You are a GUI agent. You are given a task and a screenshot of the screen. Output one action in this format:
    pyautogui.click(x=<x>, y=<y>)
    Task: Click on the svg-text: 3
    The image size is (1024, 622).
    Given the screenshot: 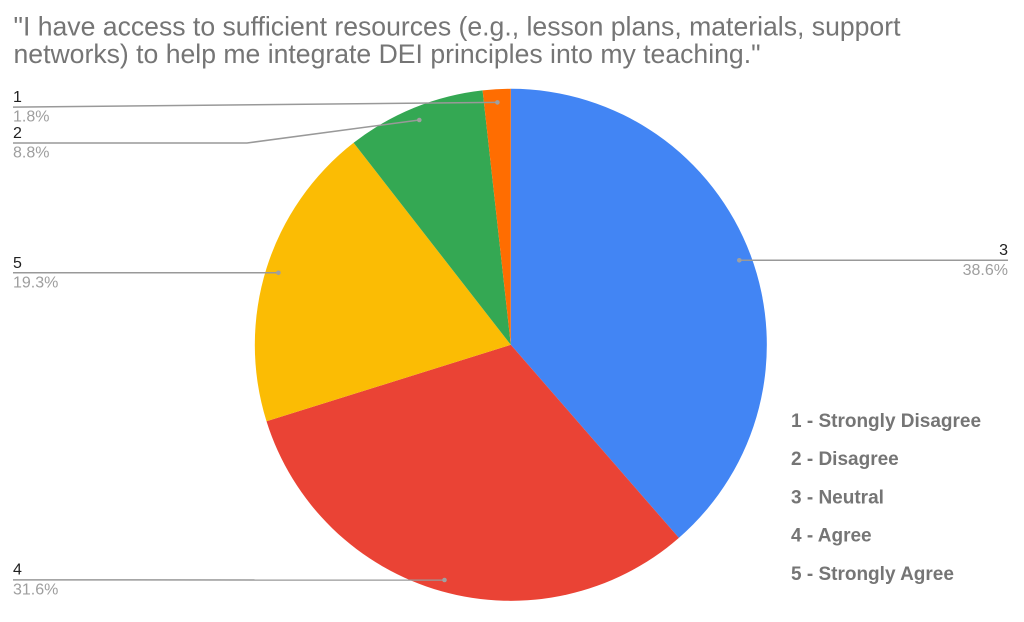 What is the action you would take?
    pyautogui.click(x=1003, y=250)
    